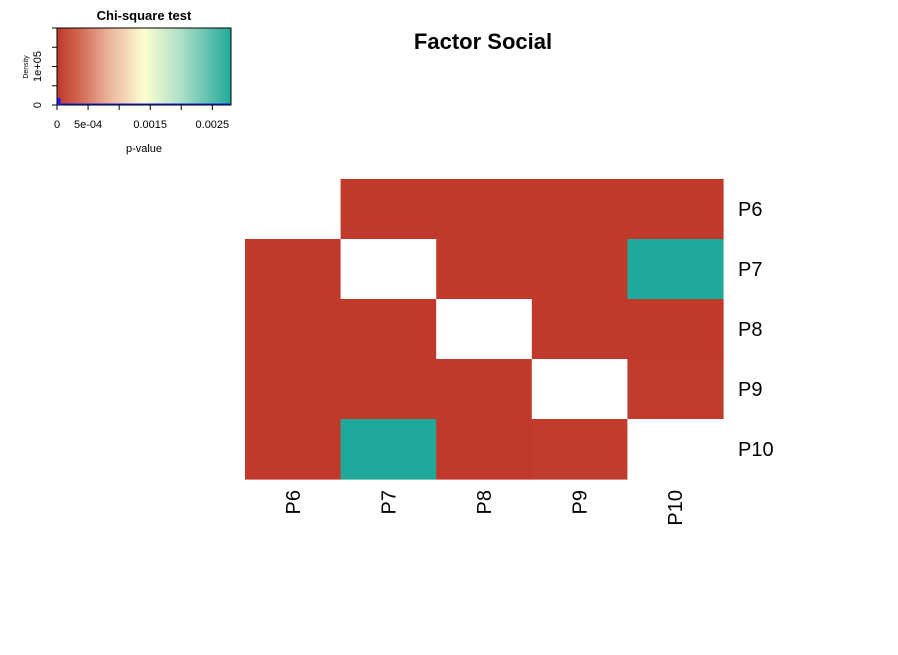  I want to click on color-key-xtick-label-1: 5e-04, so click(88, 125).